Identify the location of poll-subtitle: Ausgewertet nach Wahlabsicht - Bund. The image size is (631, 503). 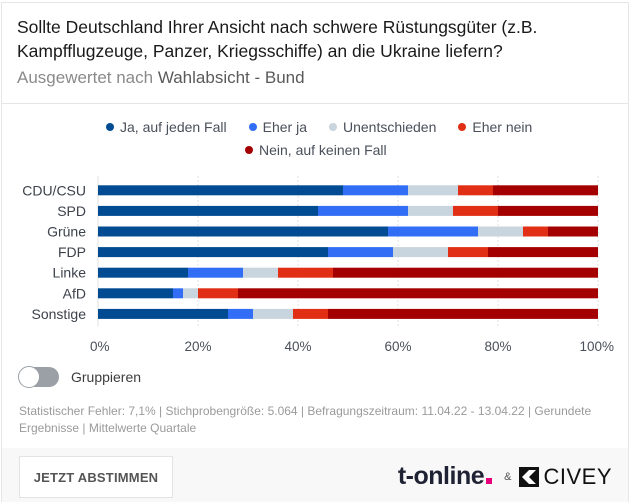
(161, 78).